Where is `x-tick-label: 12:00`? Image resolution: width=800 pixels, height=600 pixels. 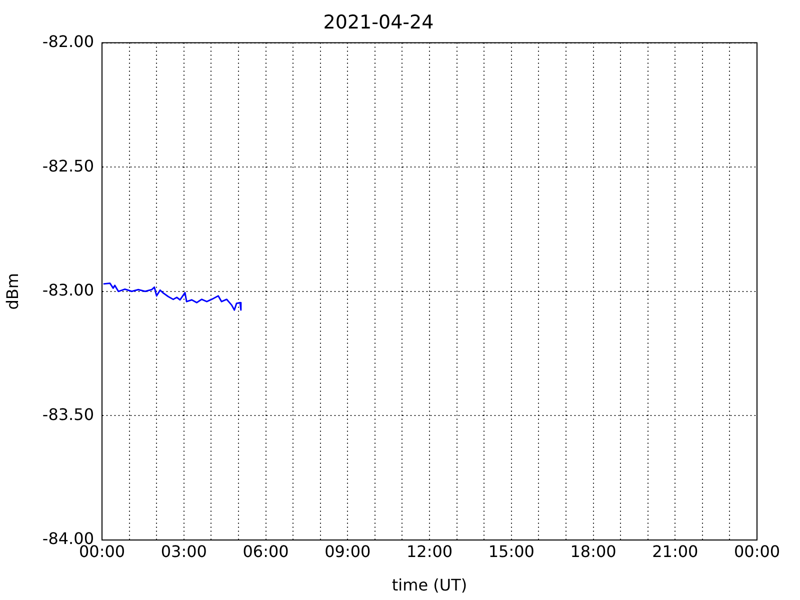 x-tick-label: 12:00 is located at coordinates (429, 551).